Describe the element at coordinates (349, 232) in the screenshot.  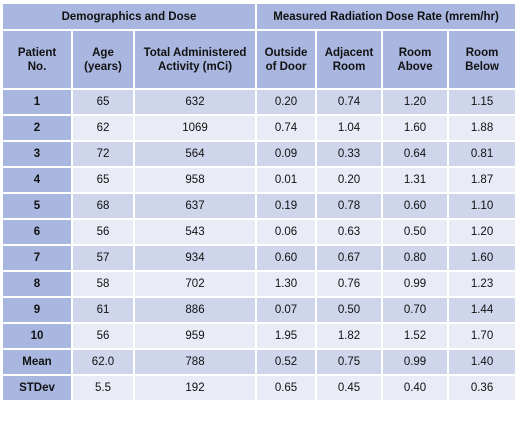
I see `cell-adjacent-room: 0.63` at that location.